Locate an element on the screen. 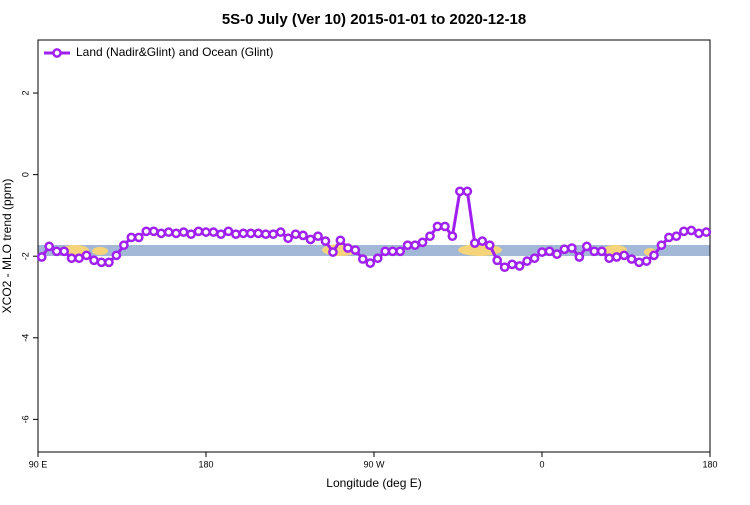  x-tick-label: 90 E is located at coordinates (38, 464).